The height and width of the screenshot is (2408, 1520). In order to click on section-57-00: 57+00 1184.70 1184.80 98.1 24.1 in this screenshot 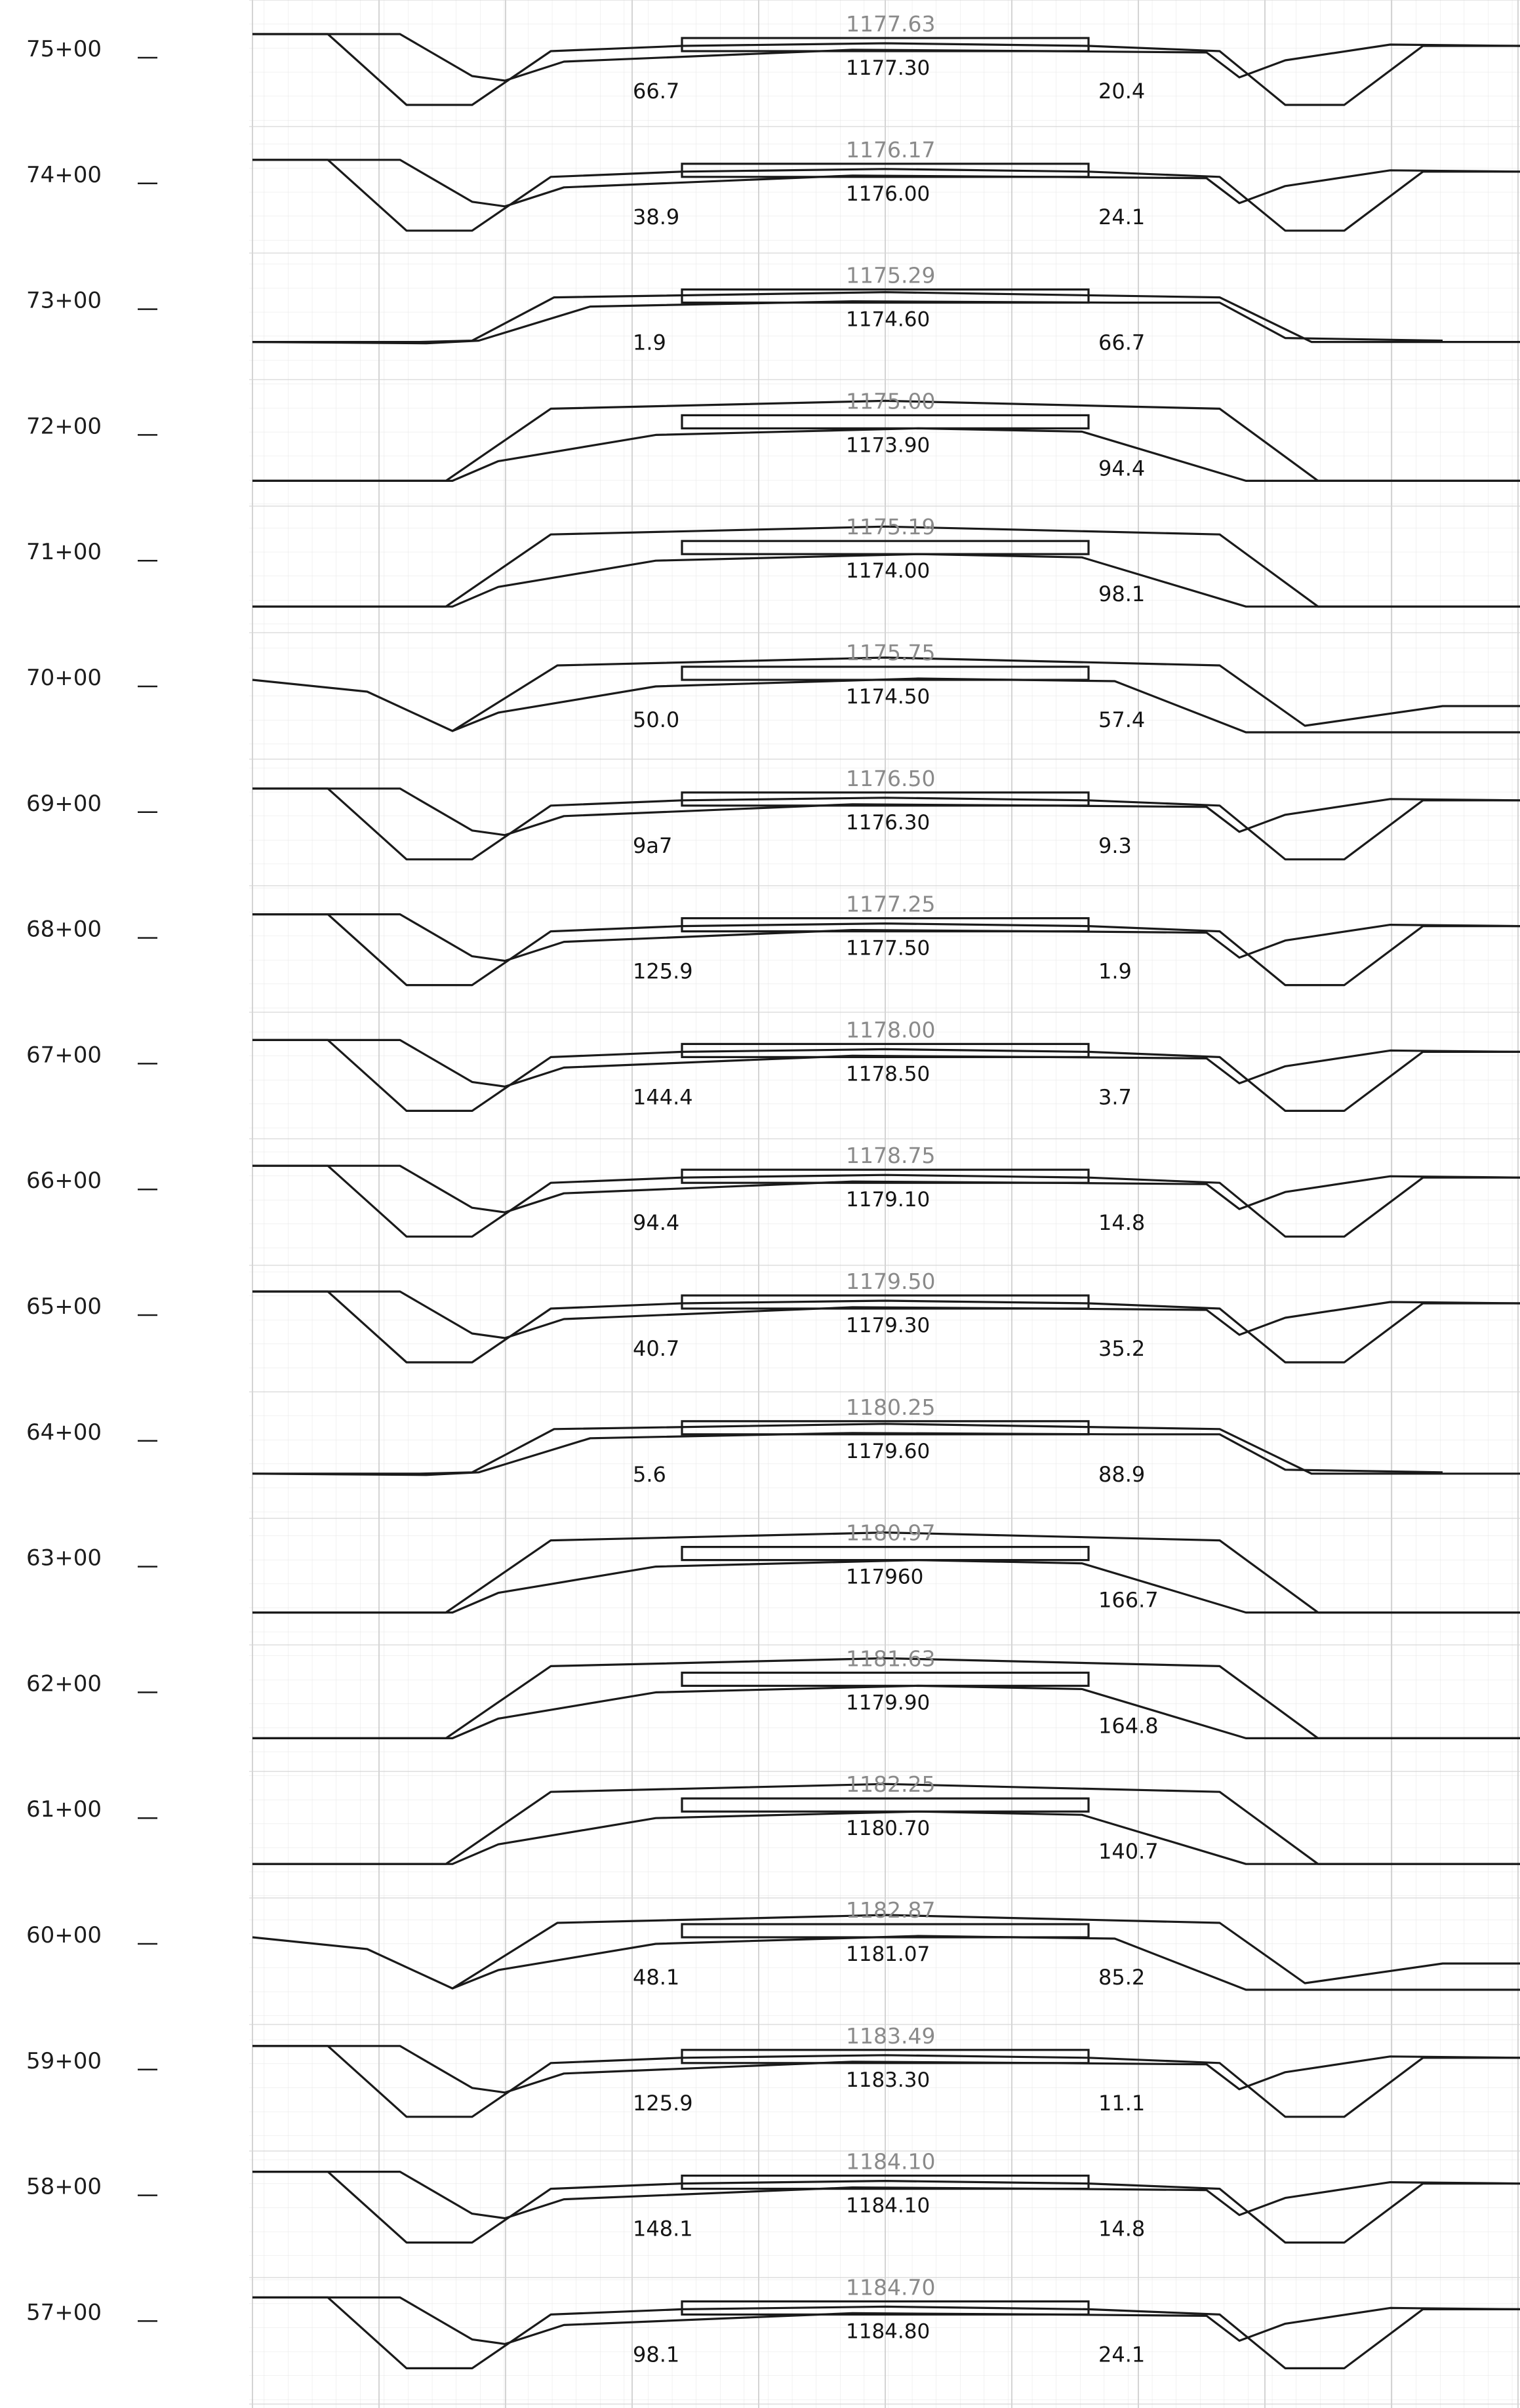, I will do `click(773, 2321)`.